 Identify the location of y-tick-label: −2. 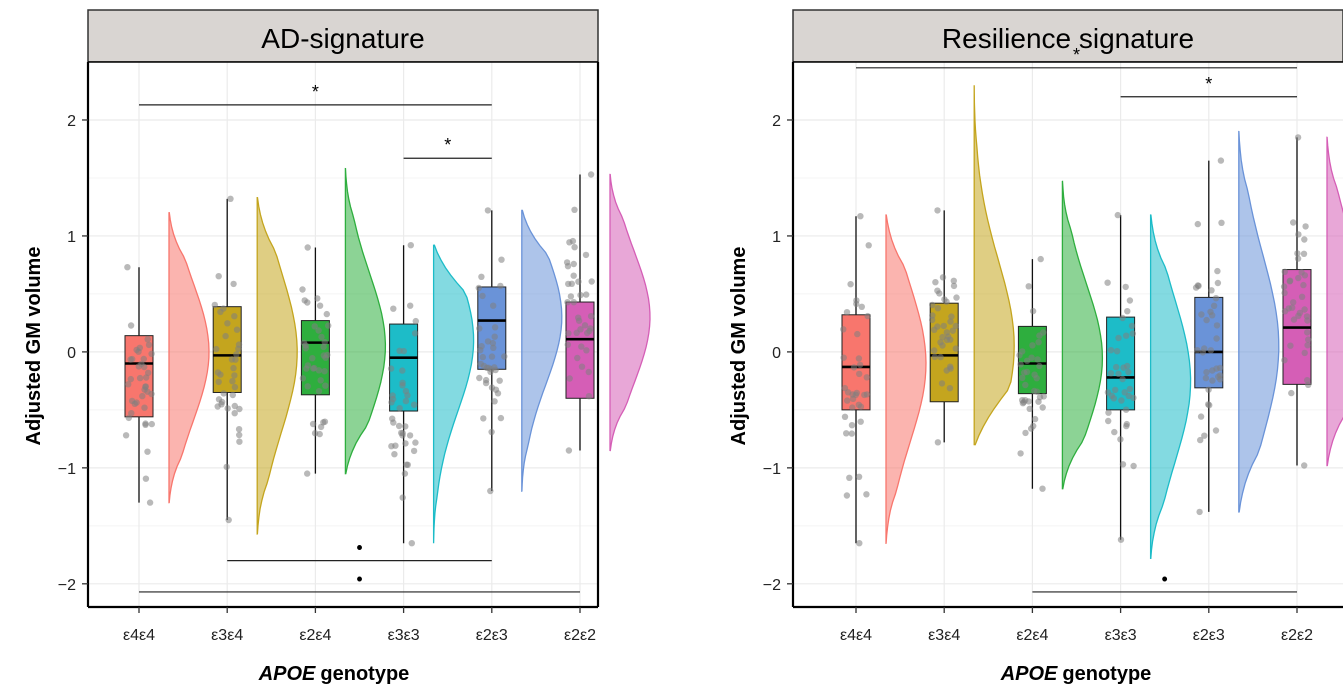
(772, 585).